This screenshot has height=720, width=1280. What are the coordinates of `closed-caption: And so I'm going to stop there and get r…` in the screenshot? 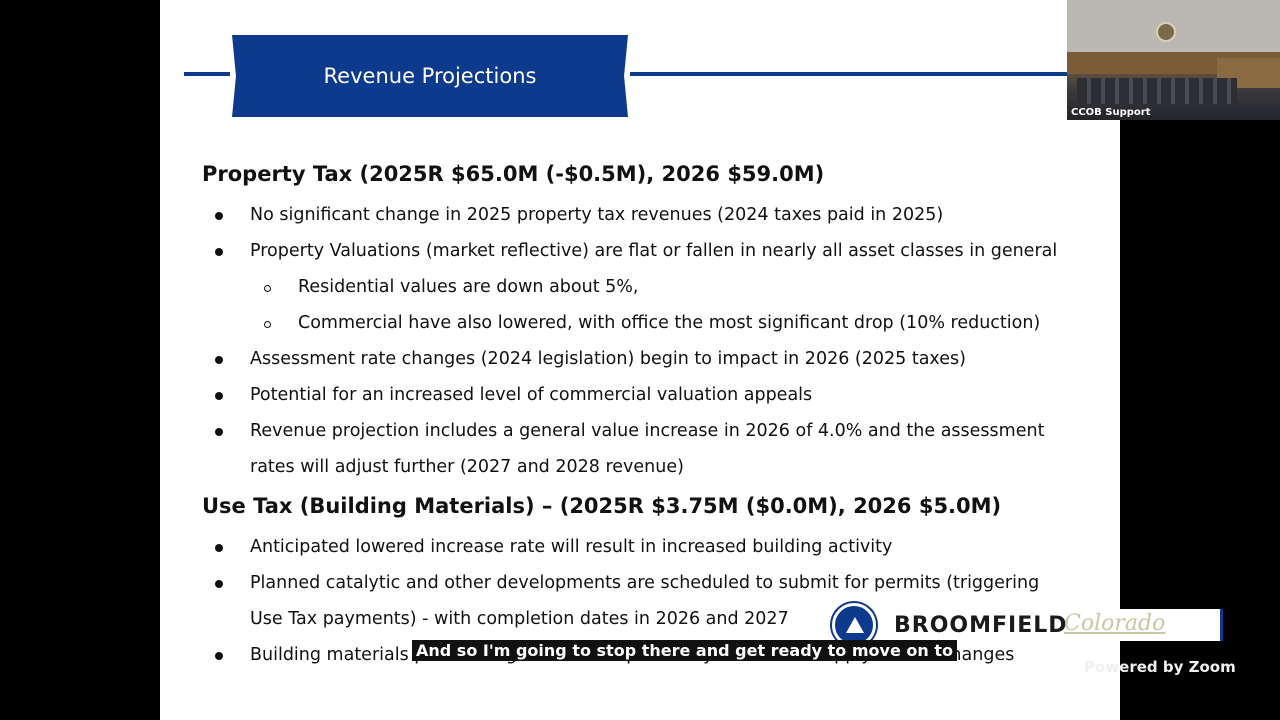 It's located at (684, 650).